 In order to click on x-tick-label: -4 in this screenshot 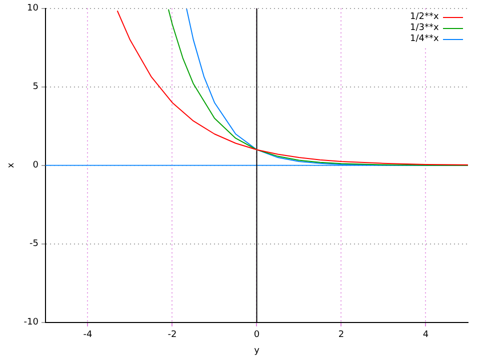, I will do `click(88, 335)`.